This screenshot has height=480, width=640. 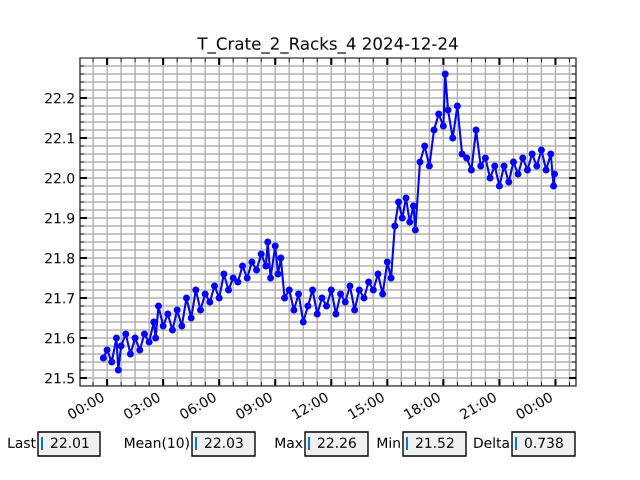 I want to click on text: Mean(10), so click(x=157, y=443).